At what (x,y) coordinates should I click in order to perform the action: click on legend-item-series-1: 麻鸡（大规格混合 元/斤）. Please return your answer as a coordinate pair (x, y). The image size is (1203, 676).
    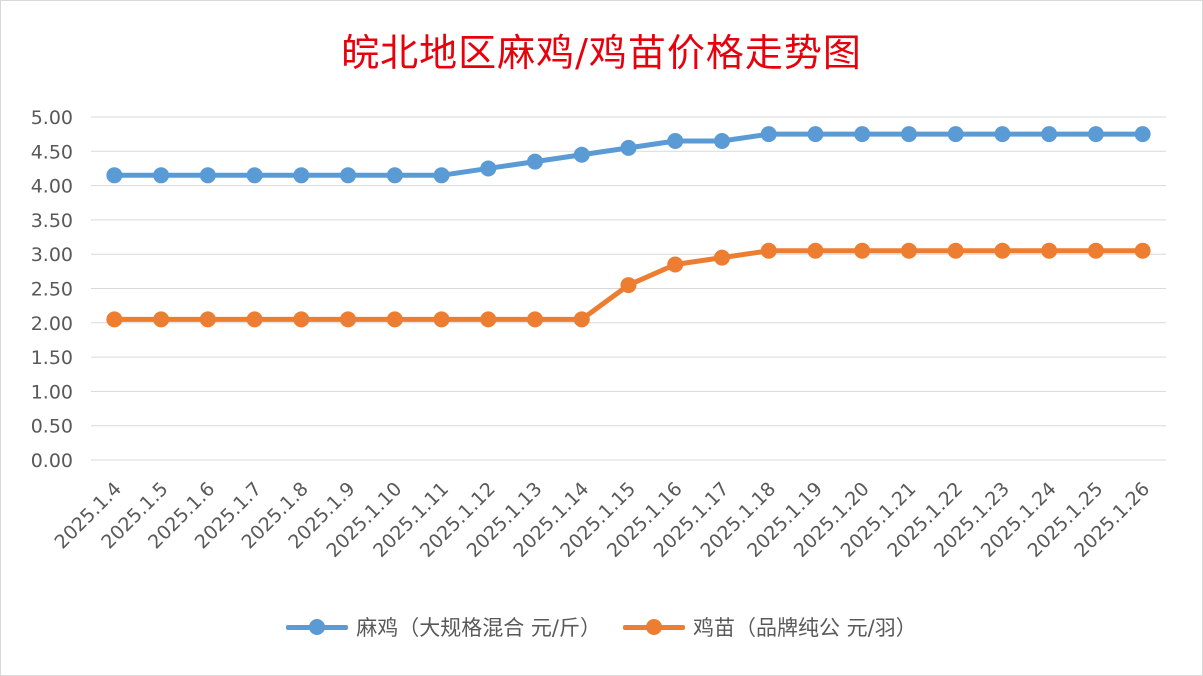
    Looking at the image, I should click on (443, 627).